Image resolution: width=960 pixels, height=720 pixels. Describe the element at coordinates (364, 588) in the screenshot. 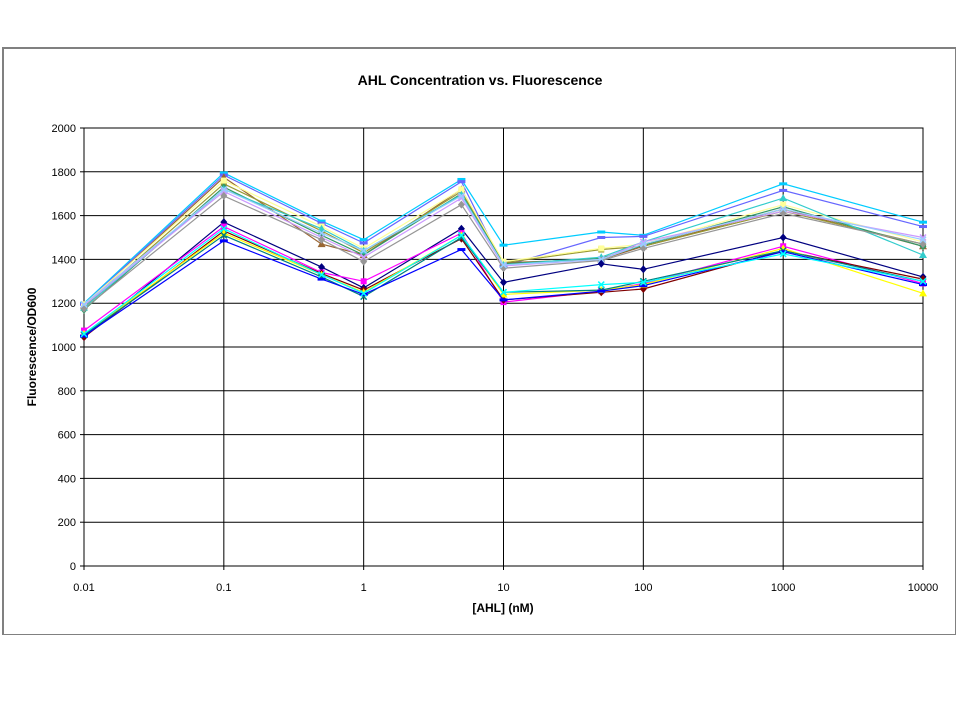

I see `x-tick-label: 1` at that location.